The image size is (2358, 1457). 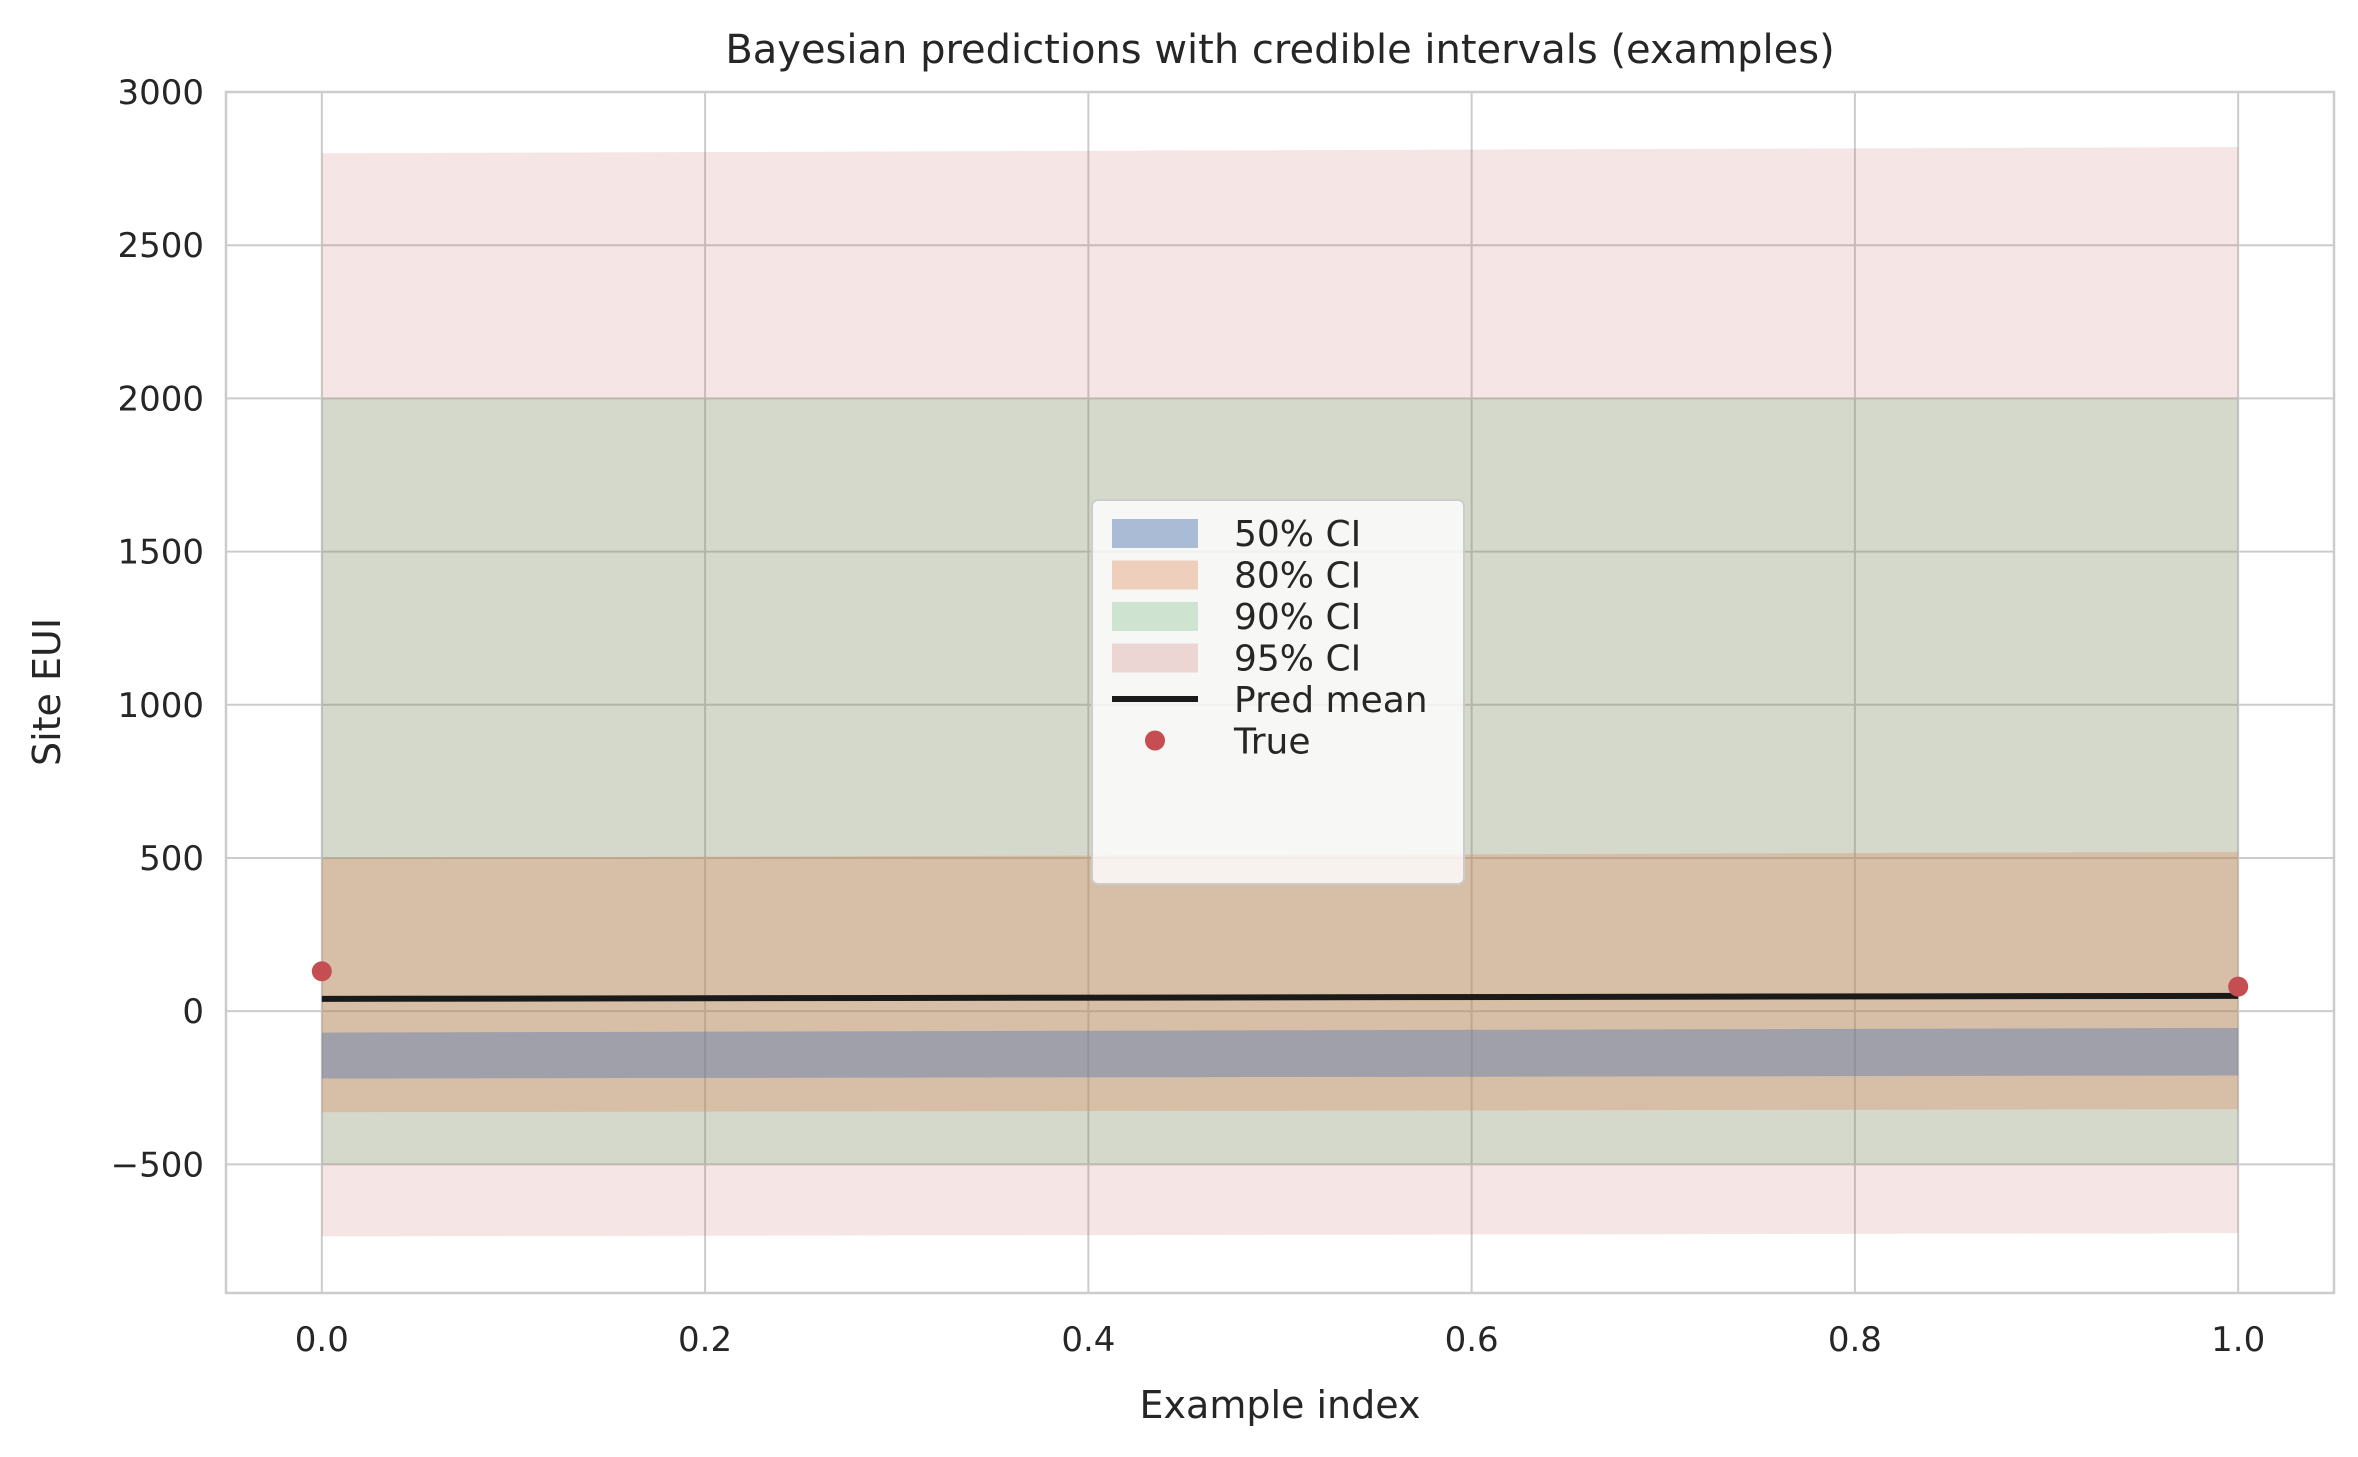 What do you see at coordinates (160, 553) in the screenshot?
I see `y-tick-label: 1500` at bounding box center [160, 553].